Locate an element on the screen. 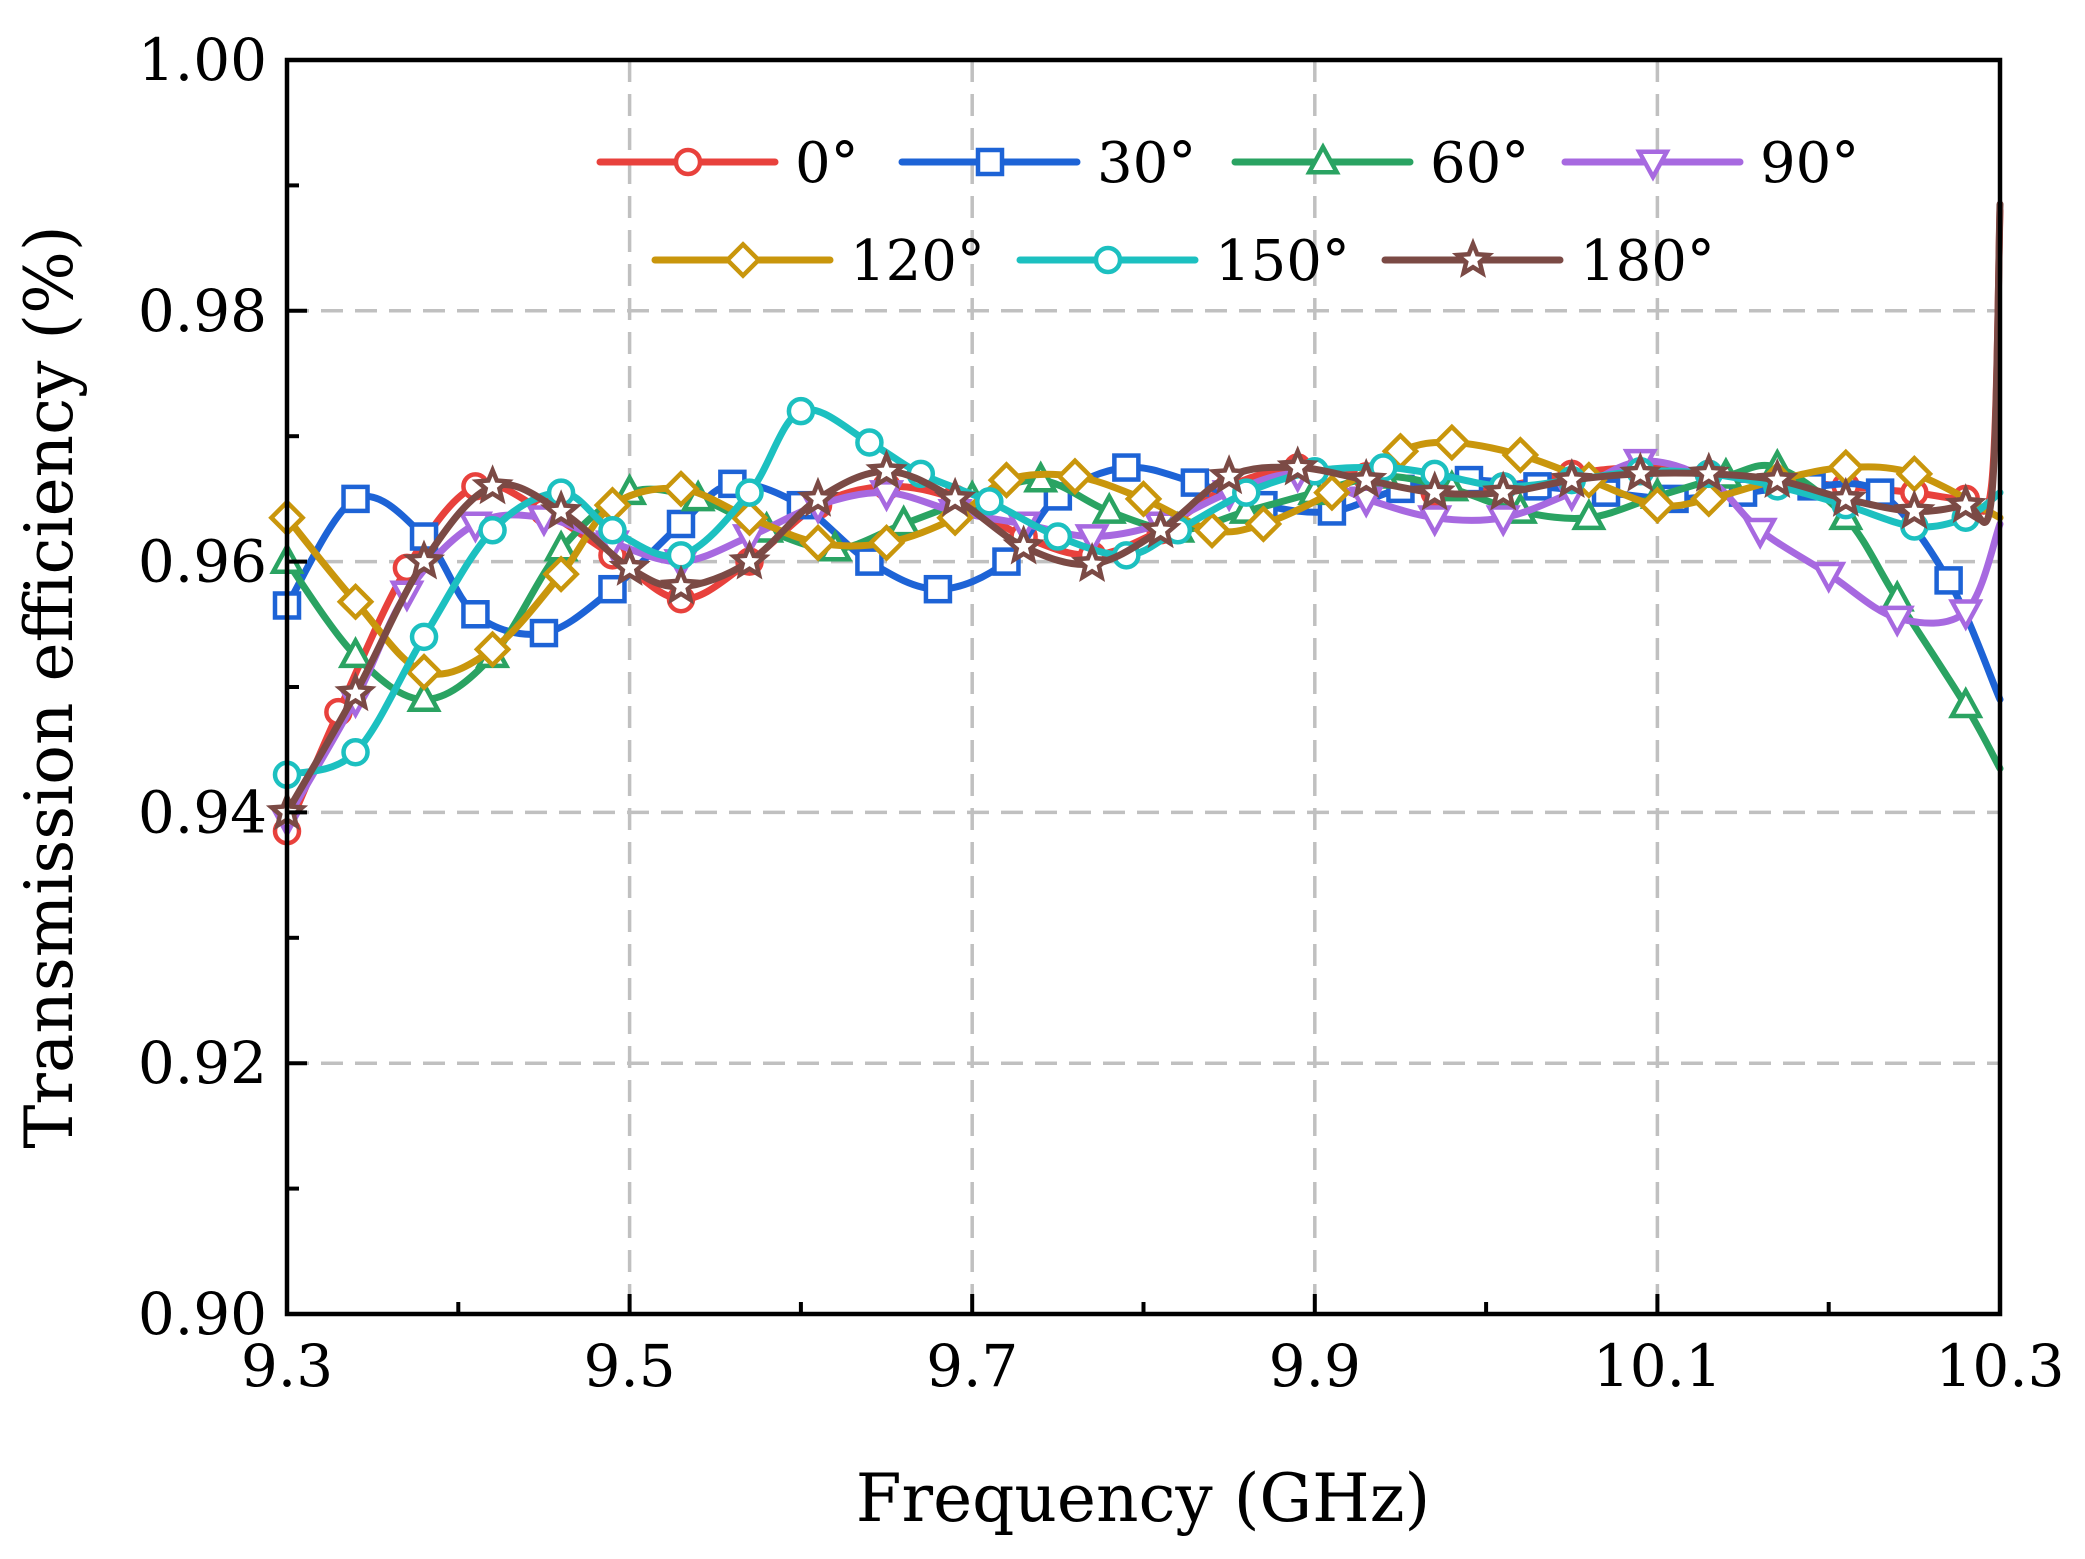 The width and height of the screenshot is (2085, 1559). y-tick-label: 0.92 is located at coordinates (202, 1063).